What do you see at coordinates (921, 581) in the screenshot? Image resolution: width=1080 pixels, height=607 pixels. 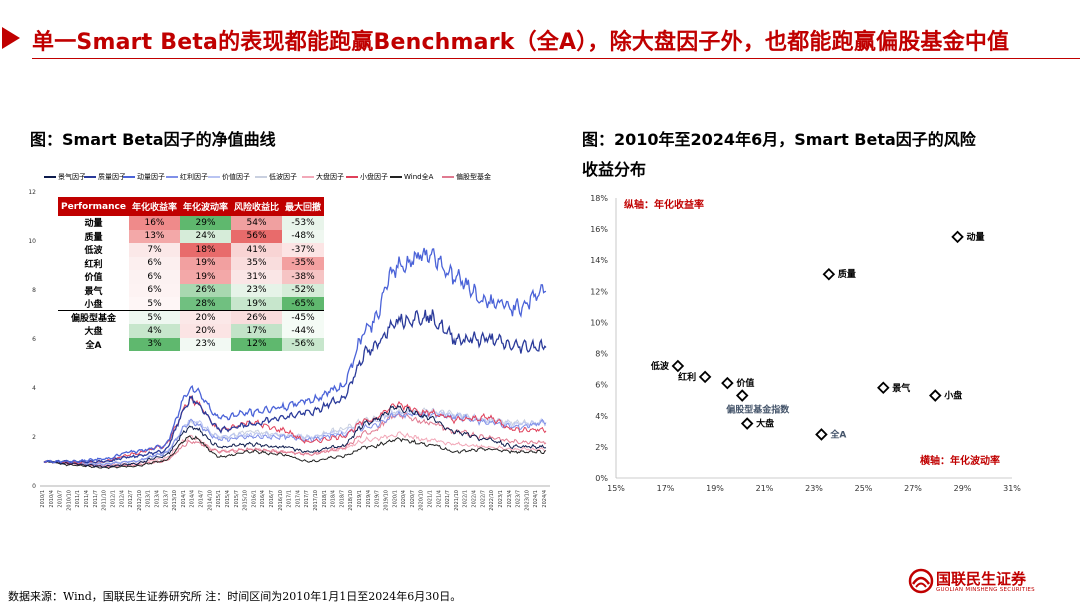 I see `company-logo-icon` at bounding box center [921, 581].